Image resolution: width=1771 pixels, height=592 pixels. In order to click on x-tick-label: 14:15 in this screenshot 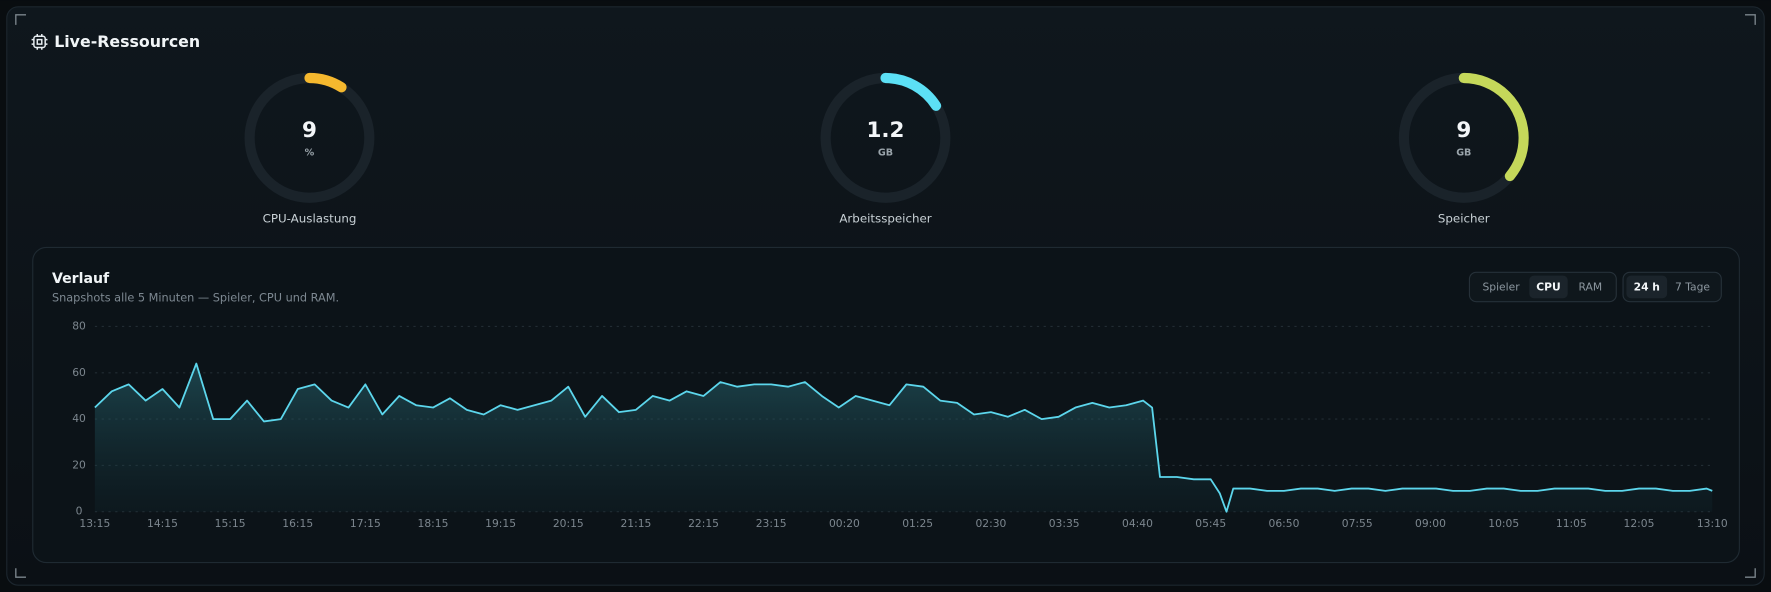, I will do `click(162, 523)`.